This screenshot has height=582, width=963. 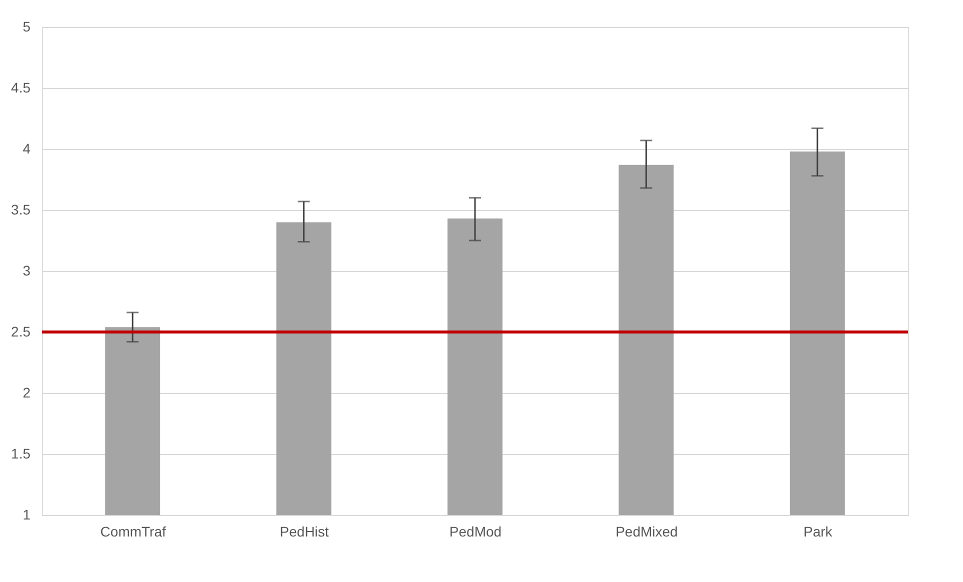 What do you see at coordinates (304, 532) in the screenshot?
I see `x-tick-label: PedHist` at bounding box center [304, 532].